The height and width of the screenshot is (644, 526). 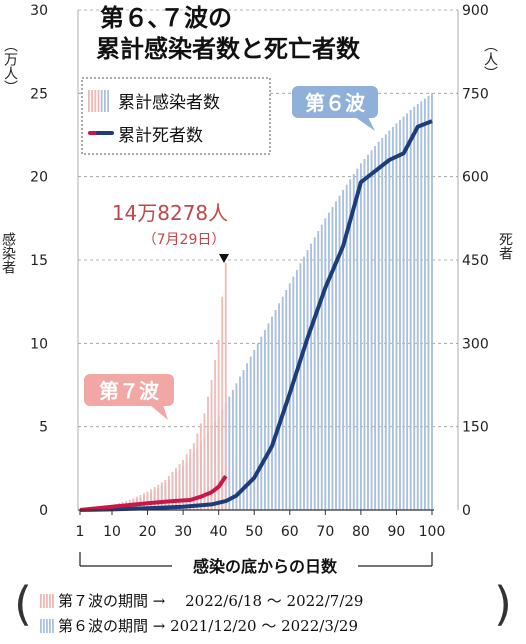 I want to click on chart-title-line1: 第６､７波の, so click(x=166, y=18).